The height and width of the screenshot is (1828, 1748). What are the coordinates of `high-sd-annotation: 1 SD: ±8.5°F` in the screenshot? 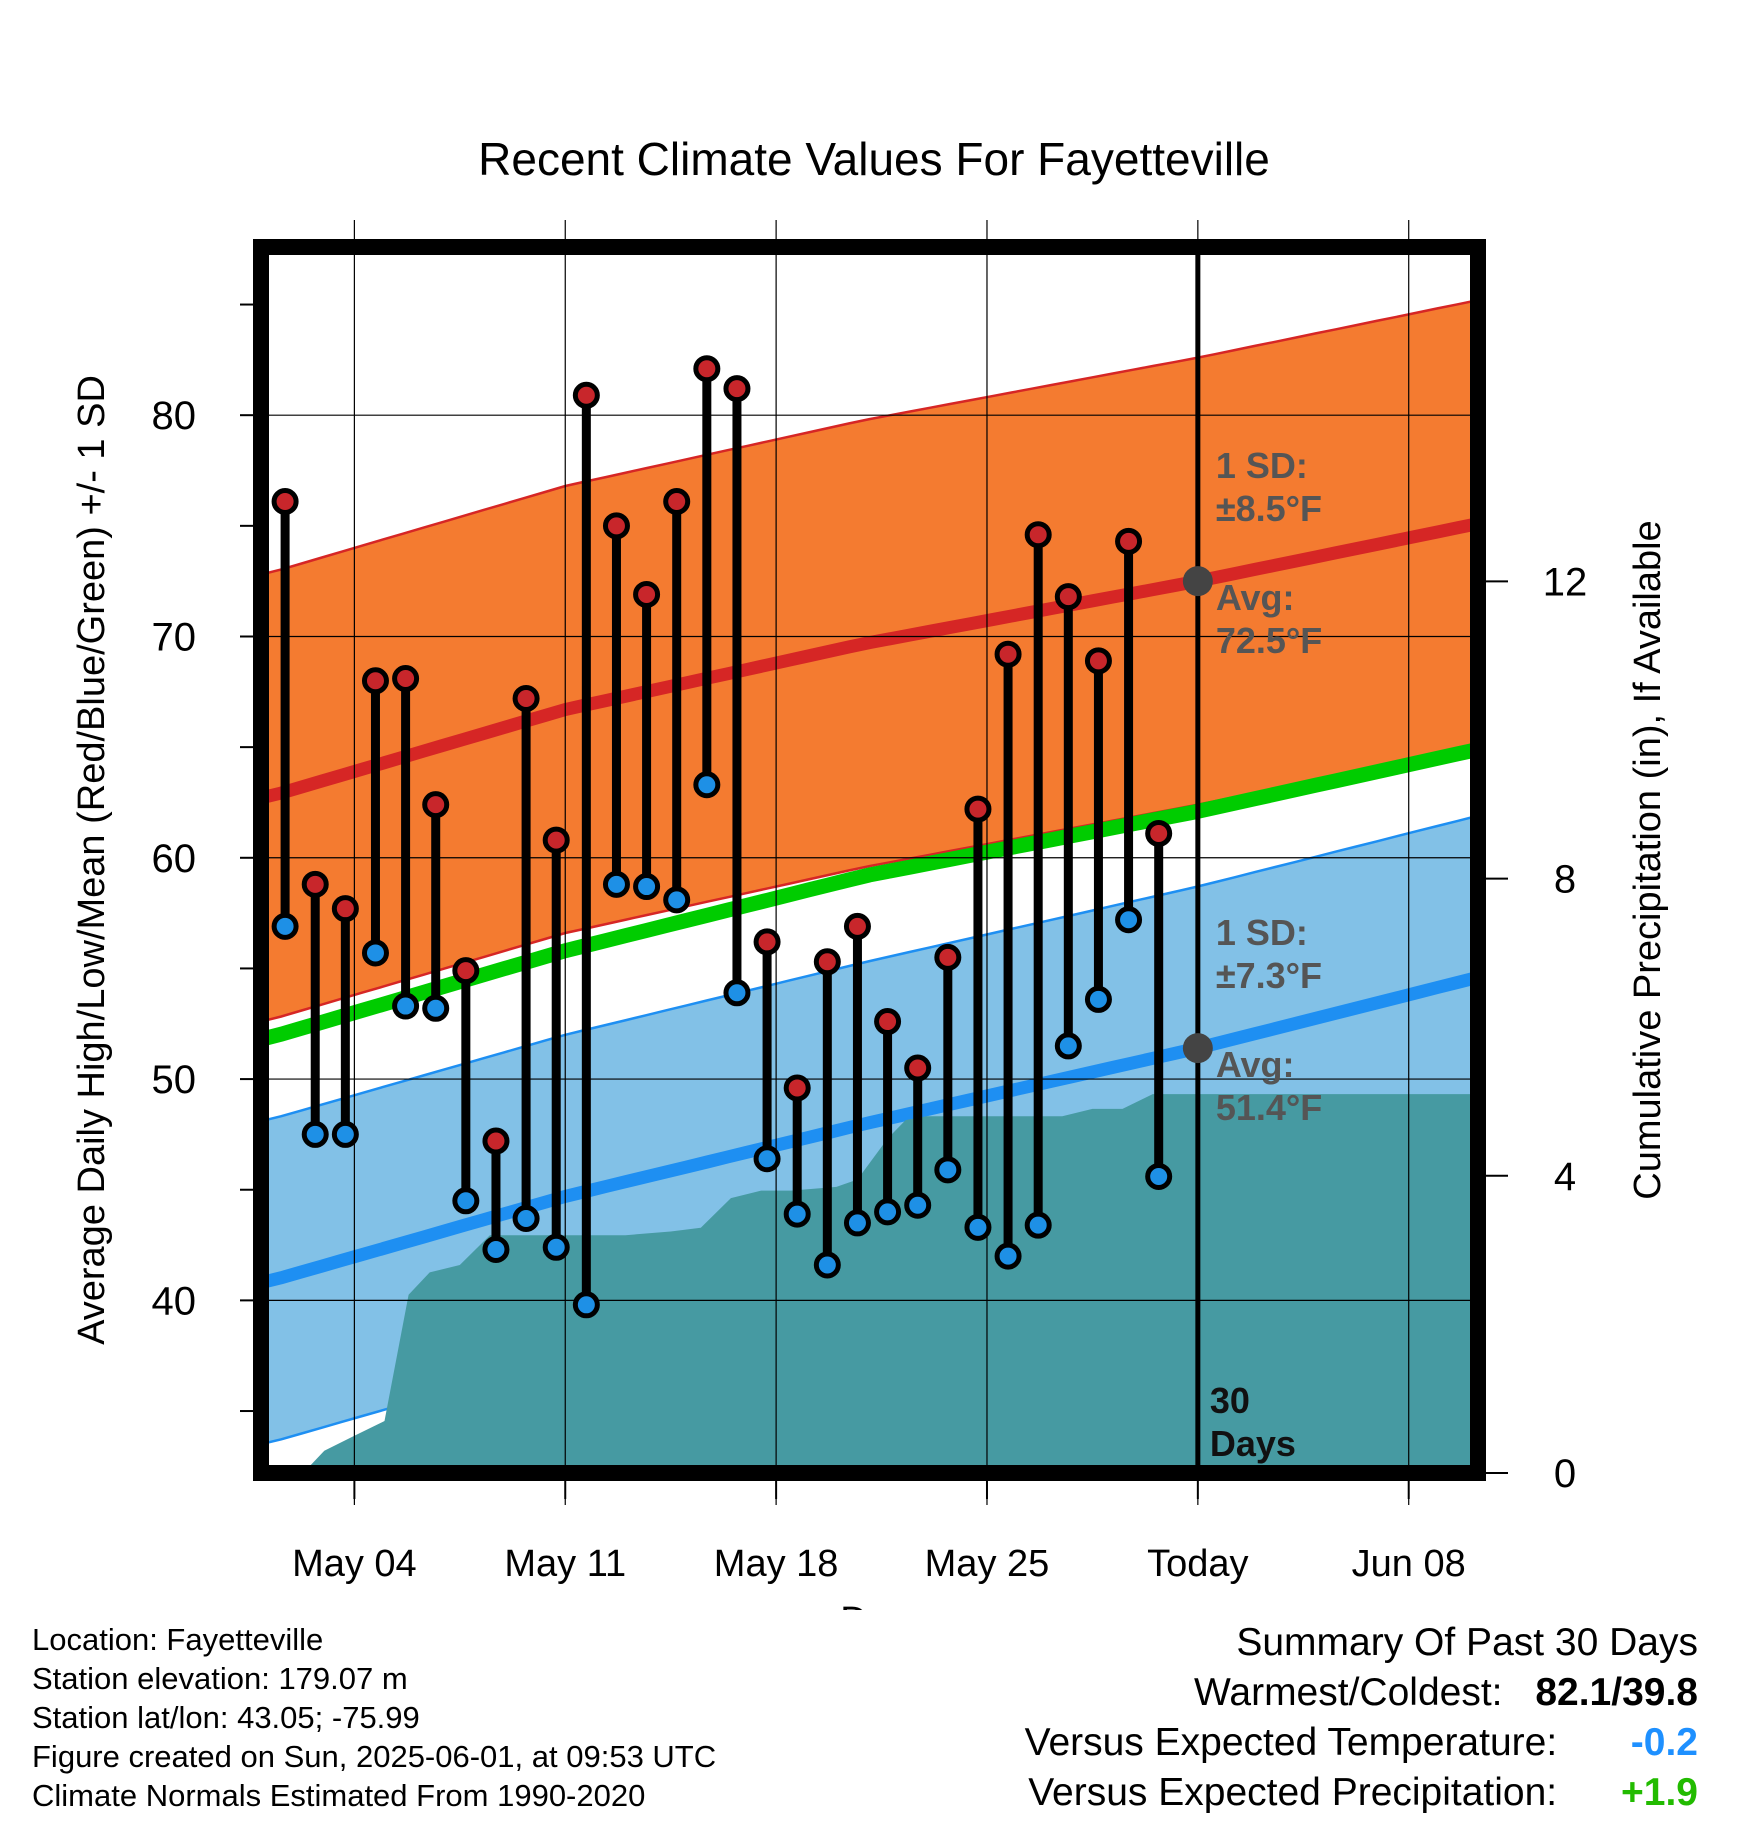 It's located at (1269, 487).